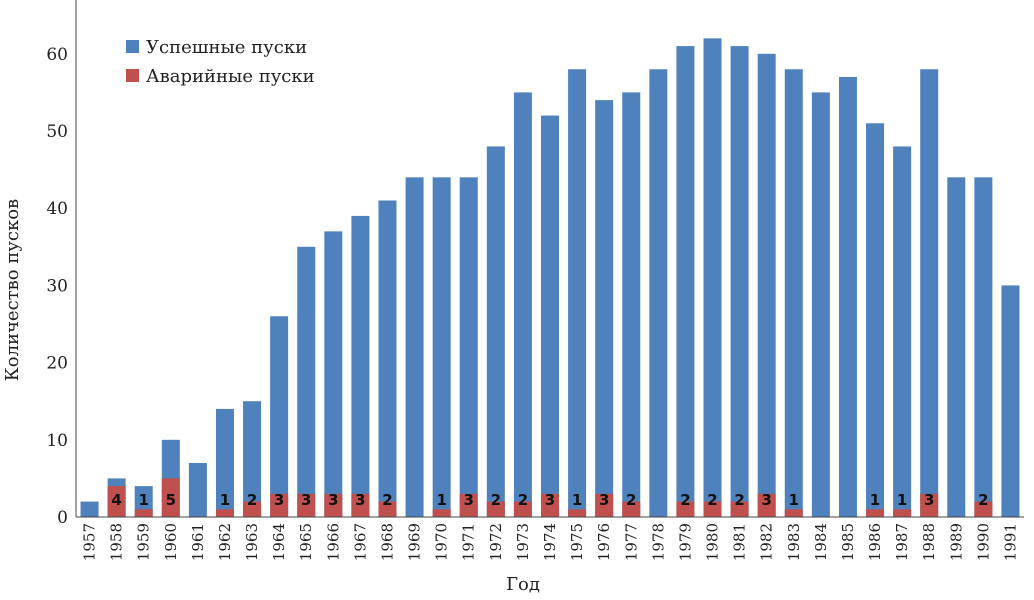  Describe the element at coordinates (469, 542) in the screenshot. I see `x-tick-label-1971: 1971` at that location.